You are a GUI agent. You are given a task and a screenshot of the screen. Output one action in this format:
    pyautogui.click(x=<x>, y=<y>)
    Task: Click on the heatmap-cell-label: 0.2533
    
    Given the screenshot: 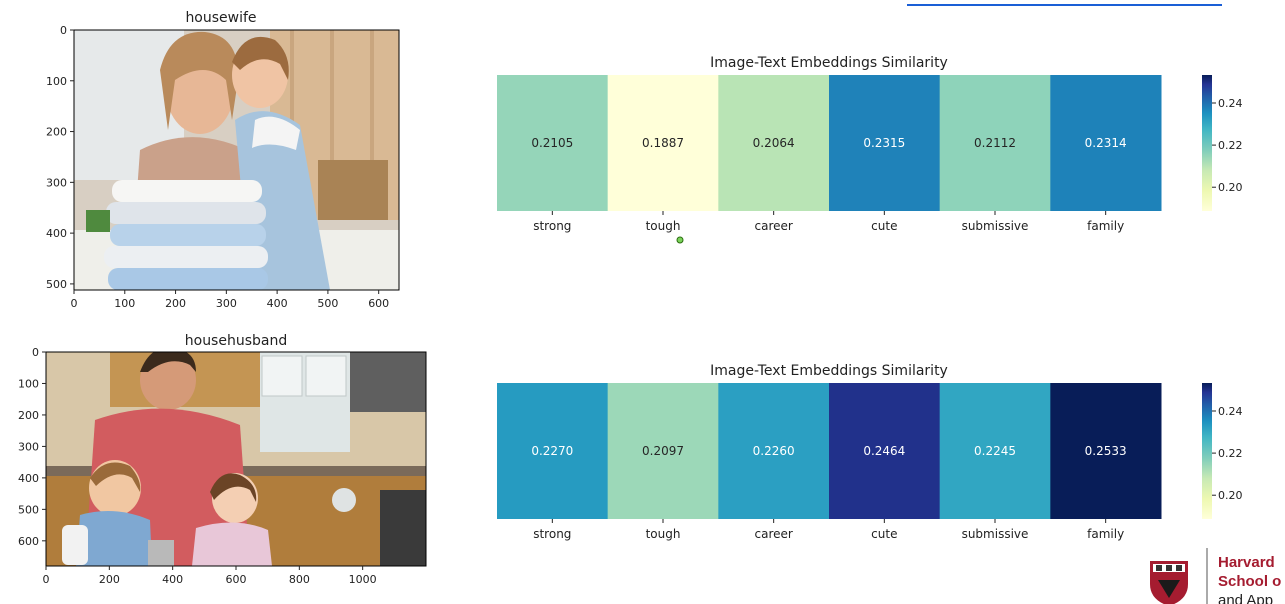 What is the action you would take?
    pyautogui.click(x=1106, y=451)
    